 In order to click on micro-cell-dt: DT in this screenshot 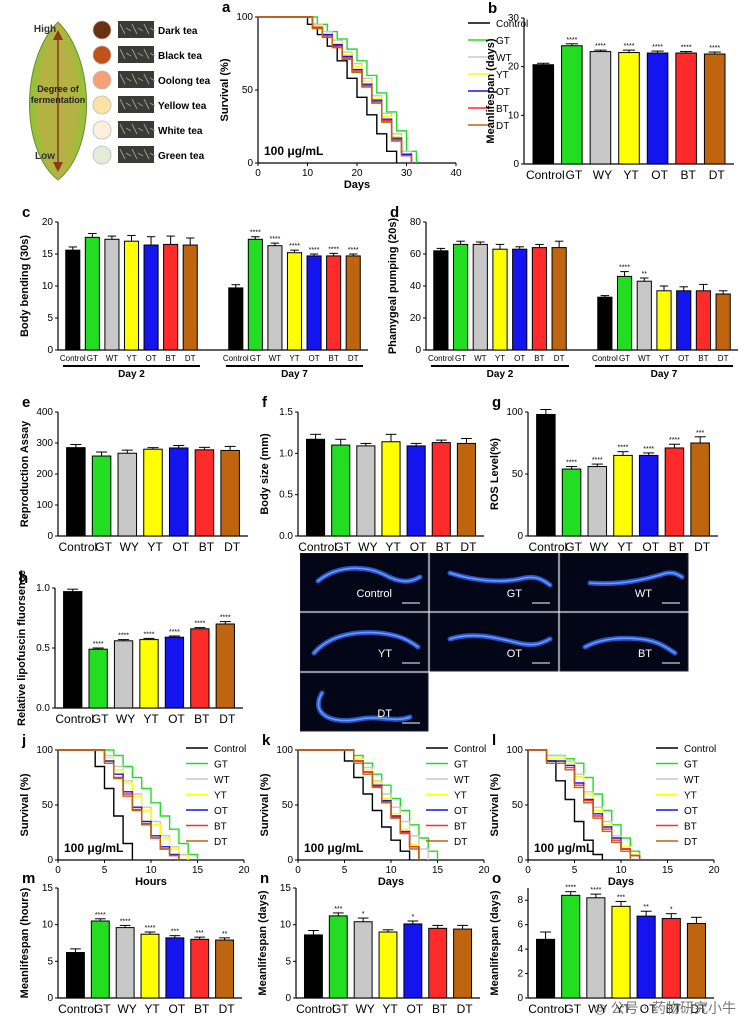, I will do `click(364, 702)`.